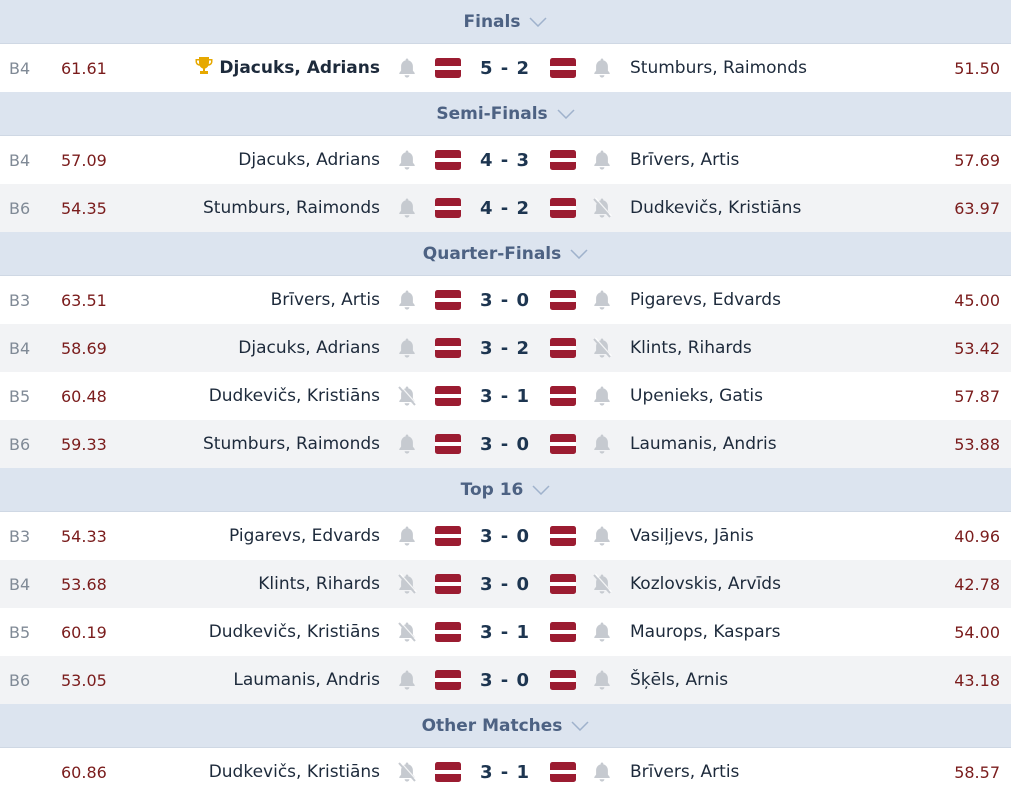 The width and height of the screenshot is (1011, 803). Describe the element at coordinates (718, 68) in the screenshot. I see `right-player-name: Stumburs, Raimonds` at that location.